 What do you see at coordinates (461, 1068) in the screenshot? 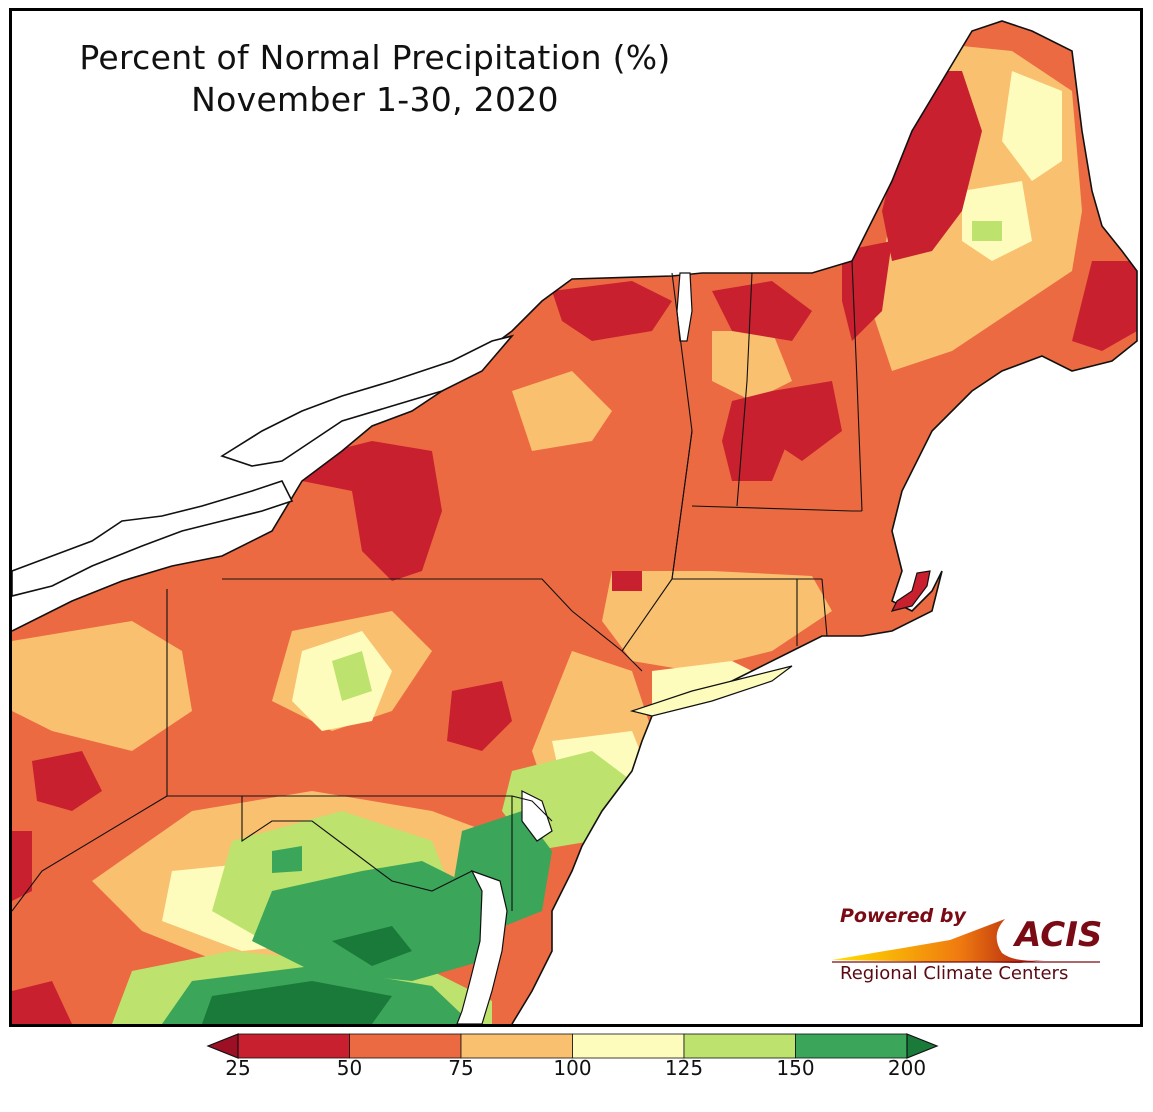
I see `colorbar-tick-label: 75` at bounding box center [461, 1068].